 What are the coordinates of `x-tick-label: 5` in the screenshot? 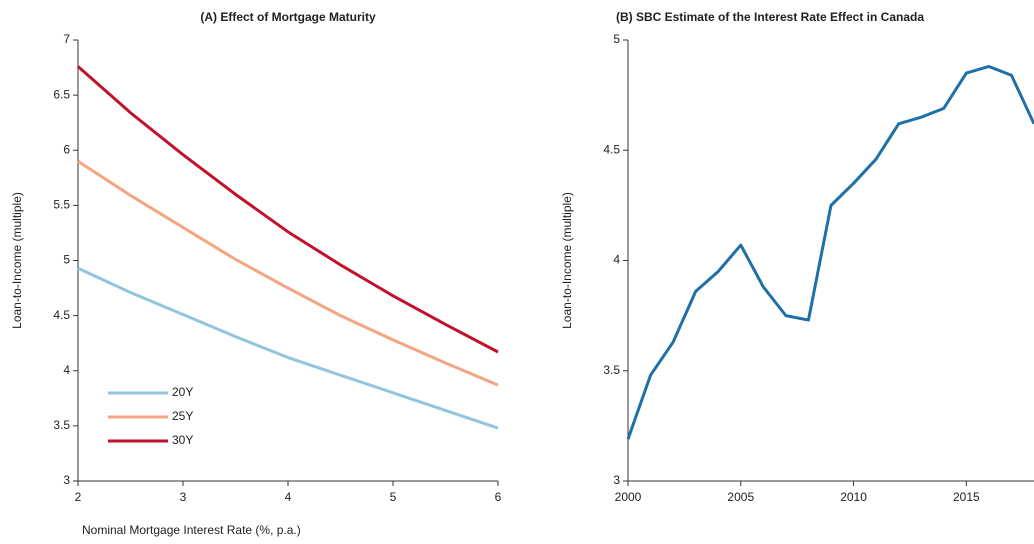 It's located at (393, 497).